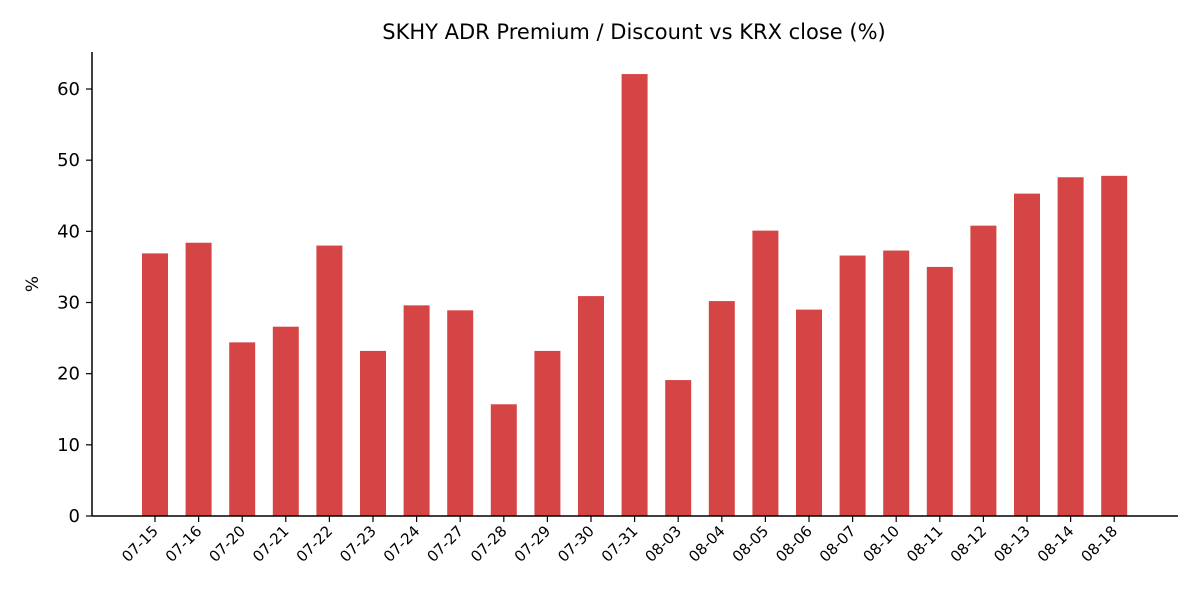  Describe the element at coordinates (925, 544) in the screenshot. I see `x-tick-label: 08-11` at that location.